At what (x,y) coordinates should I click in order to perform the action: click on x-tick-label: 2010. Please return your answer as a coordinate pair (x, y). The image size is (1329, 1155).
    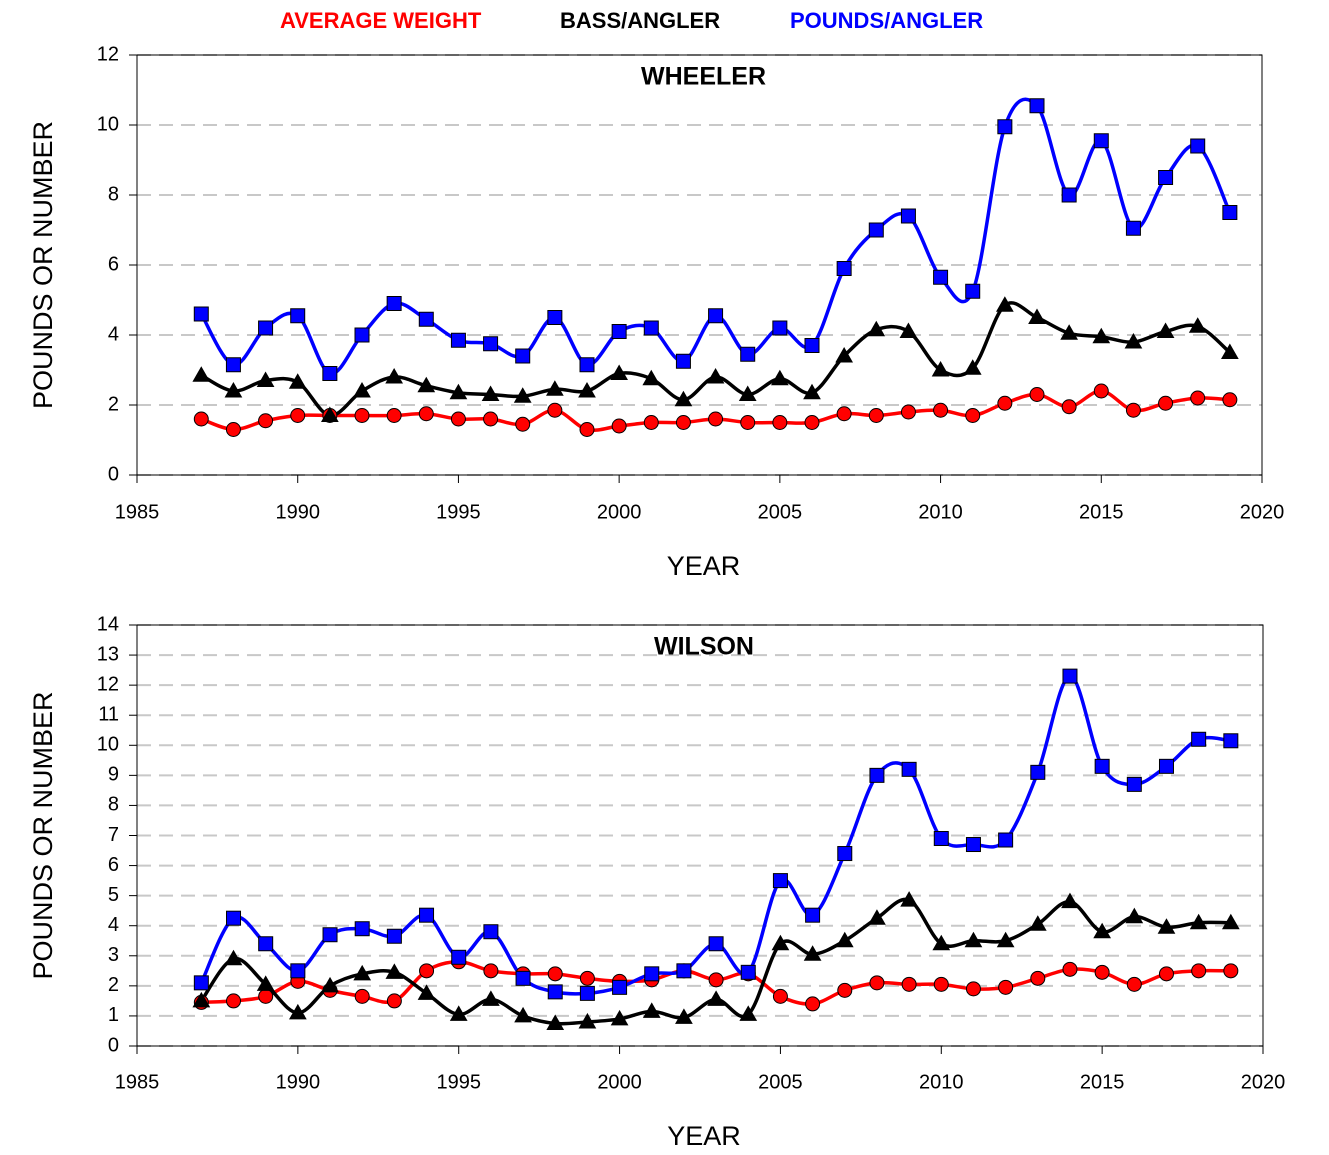
    Looking at the image, I should click on (941, 1082).